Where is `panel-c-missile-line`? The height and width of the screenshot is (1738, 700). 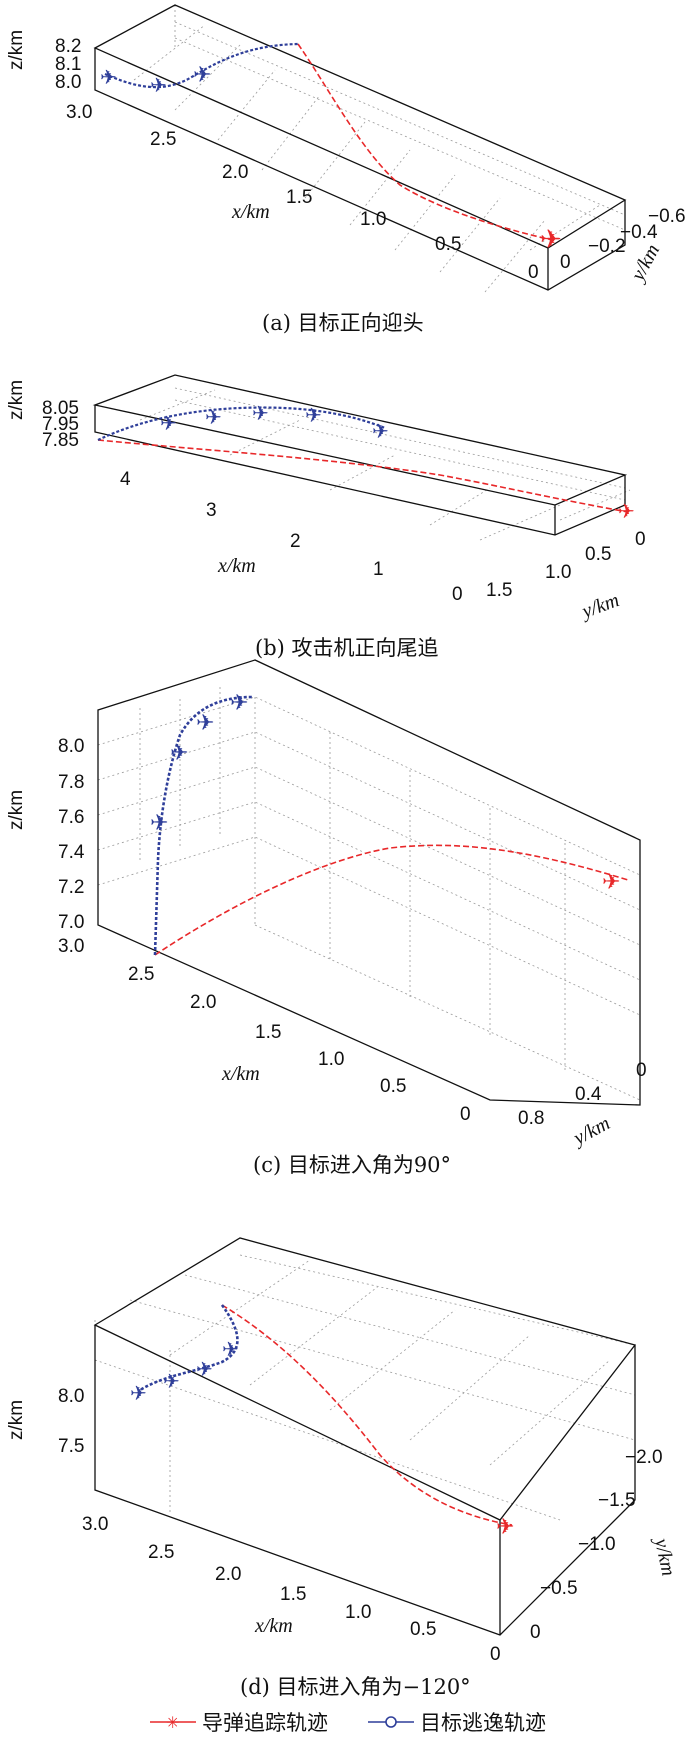
panel-c-missile-line is located at coordinates (391, 900).